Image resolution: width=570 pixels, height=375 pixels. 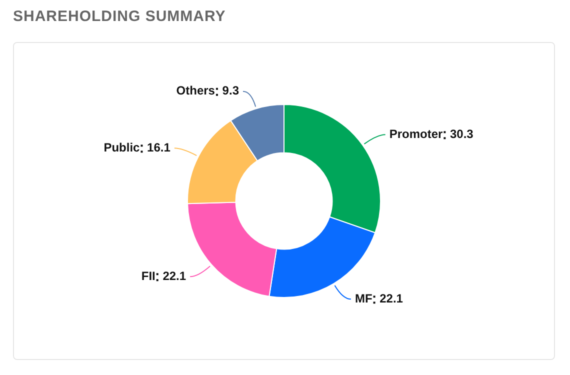 I want to click on slice-label: Public, so click(x=122, y=147).